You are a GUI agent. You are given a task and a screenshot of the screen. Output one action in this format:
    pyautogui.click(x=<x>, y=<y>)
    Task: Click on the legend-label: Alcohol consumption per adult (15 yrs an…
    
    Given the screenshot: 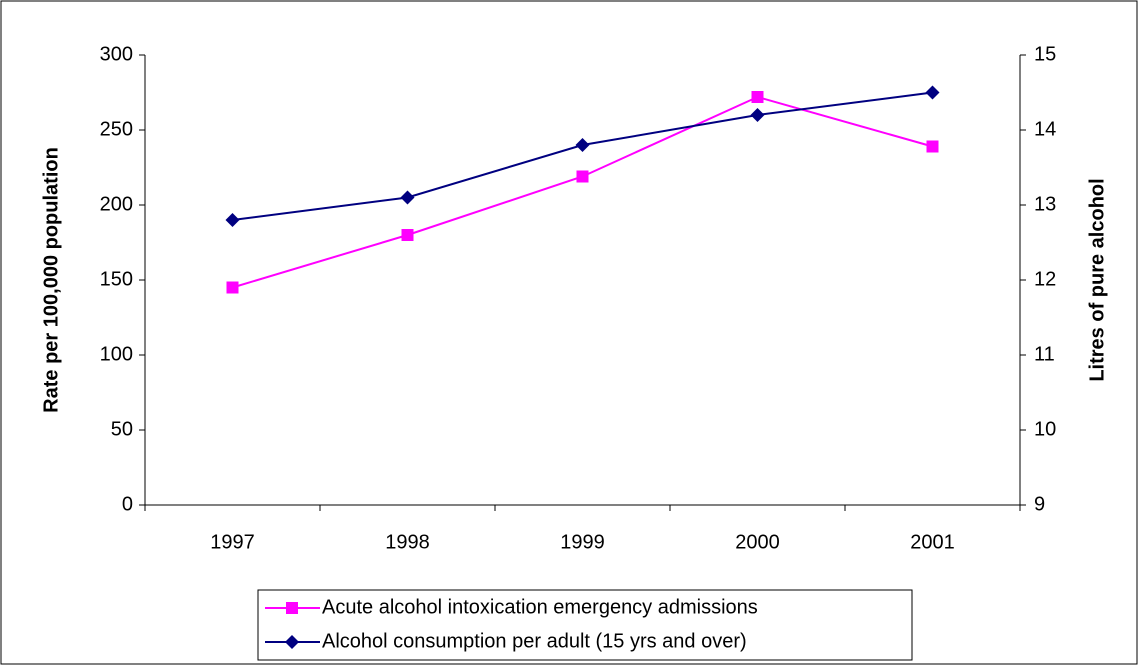 What is the action you would take?
    pyautogui.click(x=534, y=641)
    